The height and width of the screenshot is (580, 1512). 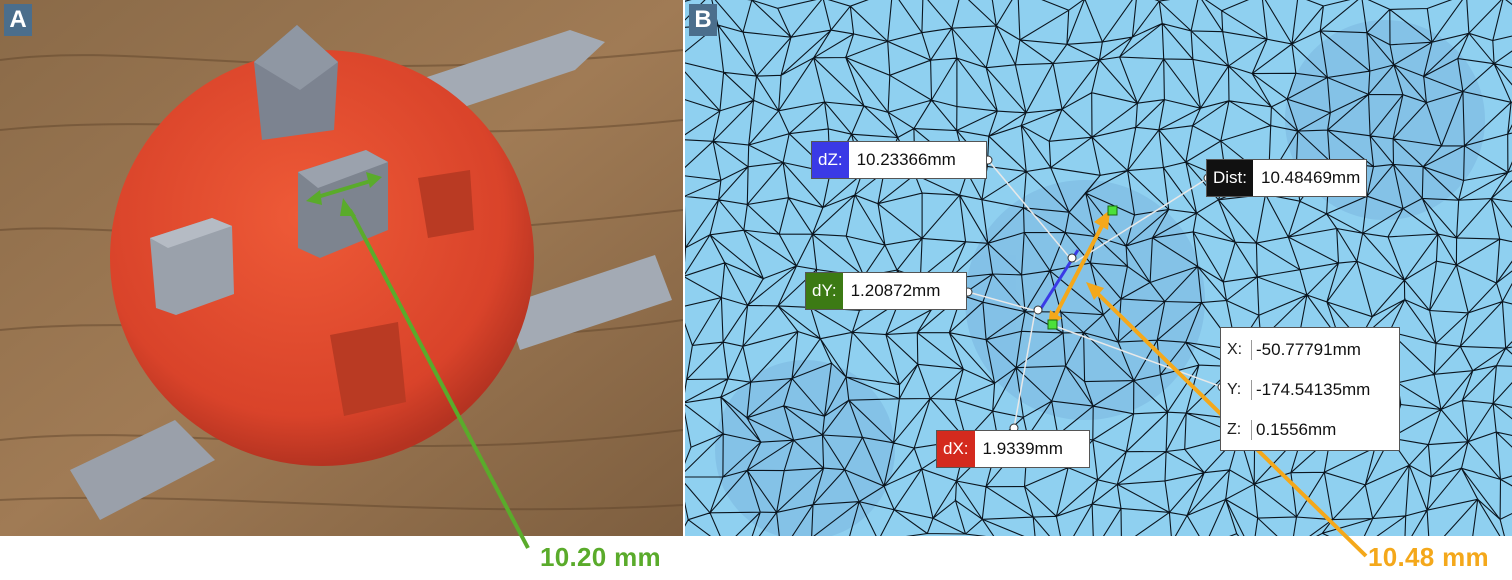 What do you see at coordinates (956, 449) in the screenshot?
I see `dx-tag: dX:` at bounding box center [956, 449].